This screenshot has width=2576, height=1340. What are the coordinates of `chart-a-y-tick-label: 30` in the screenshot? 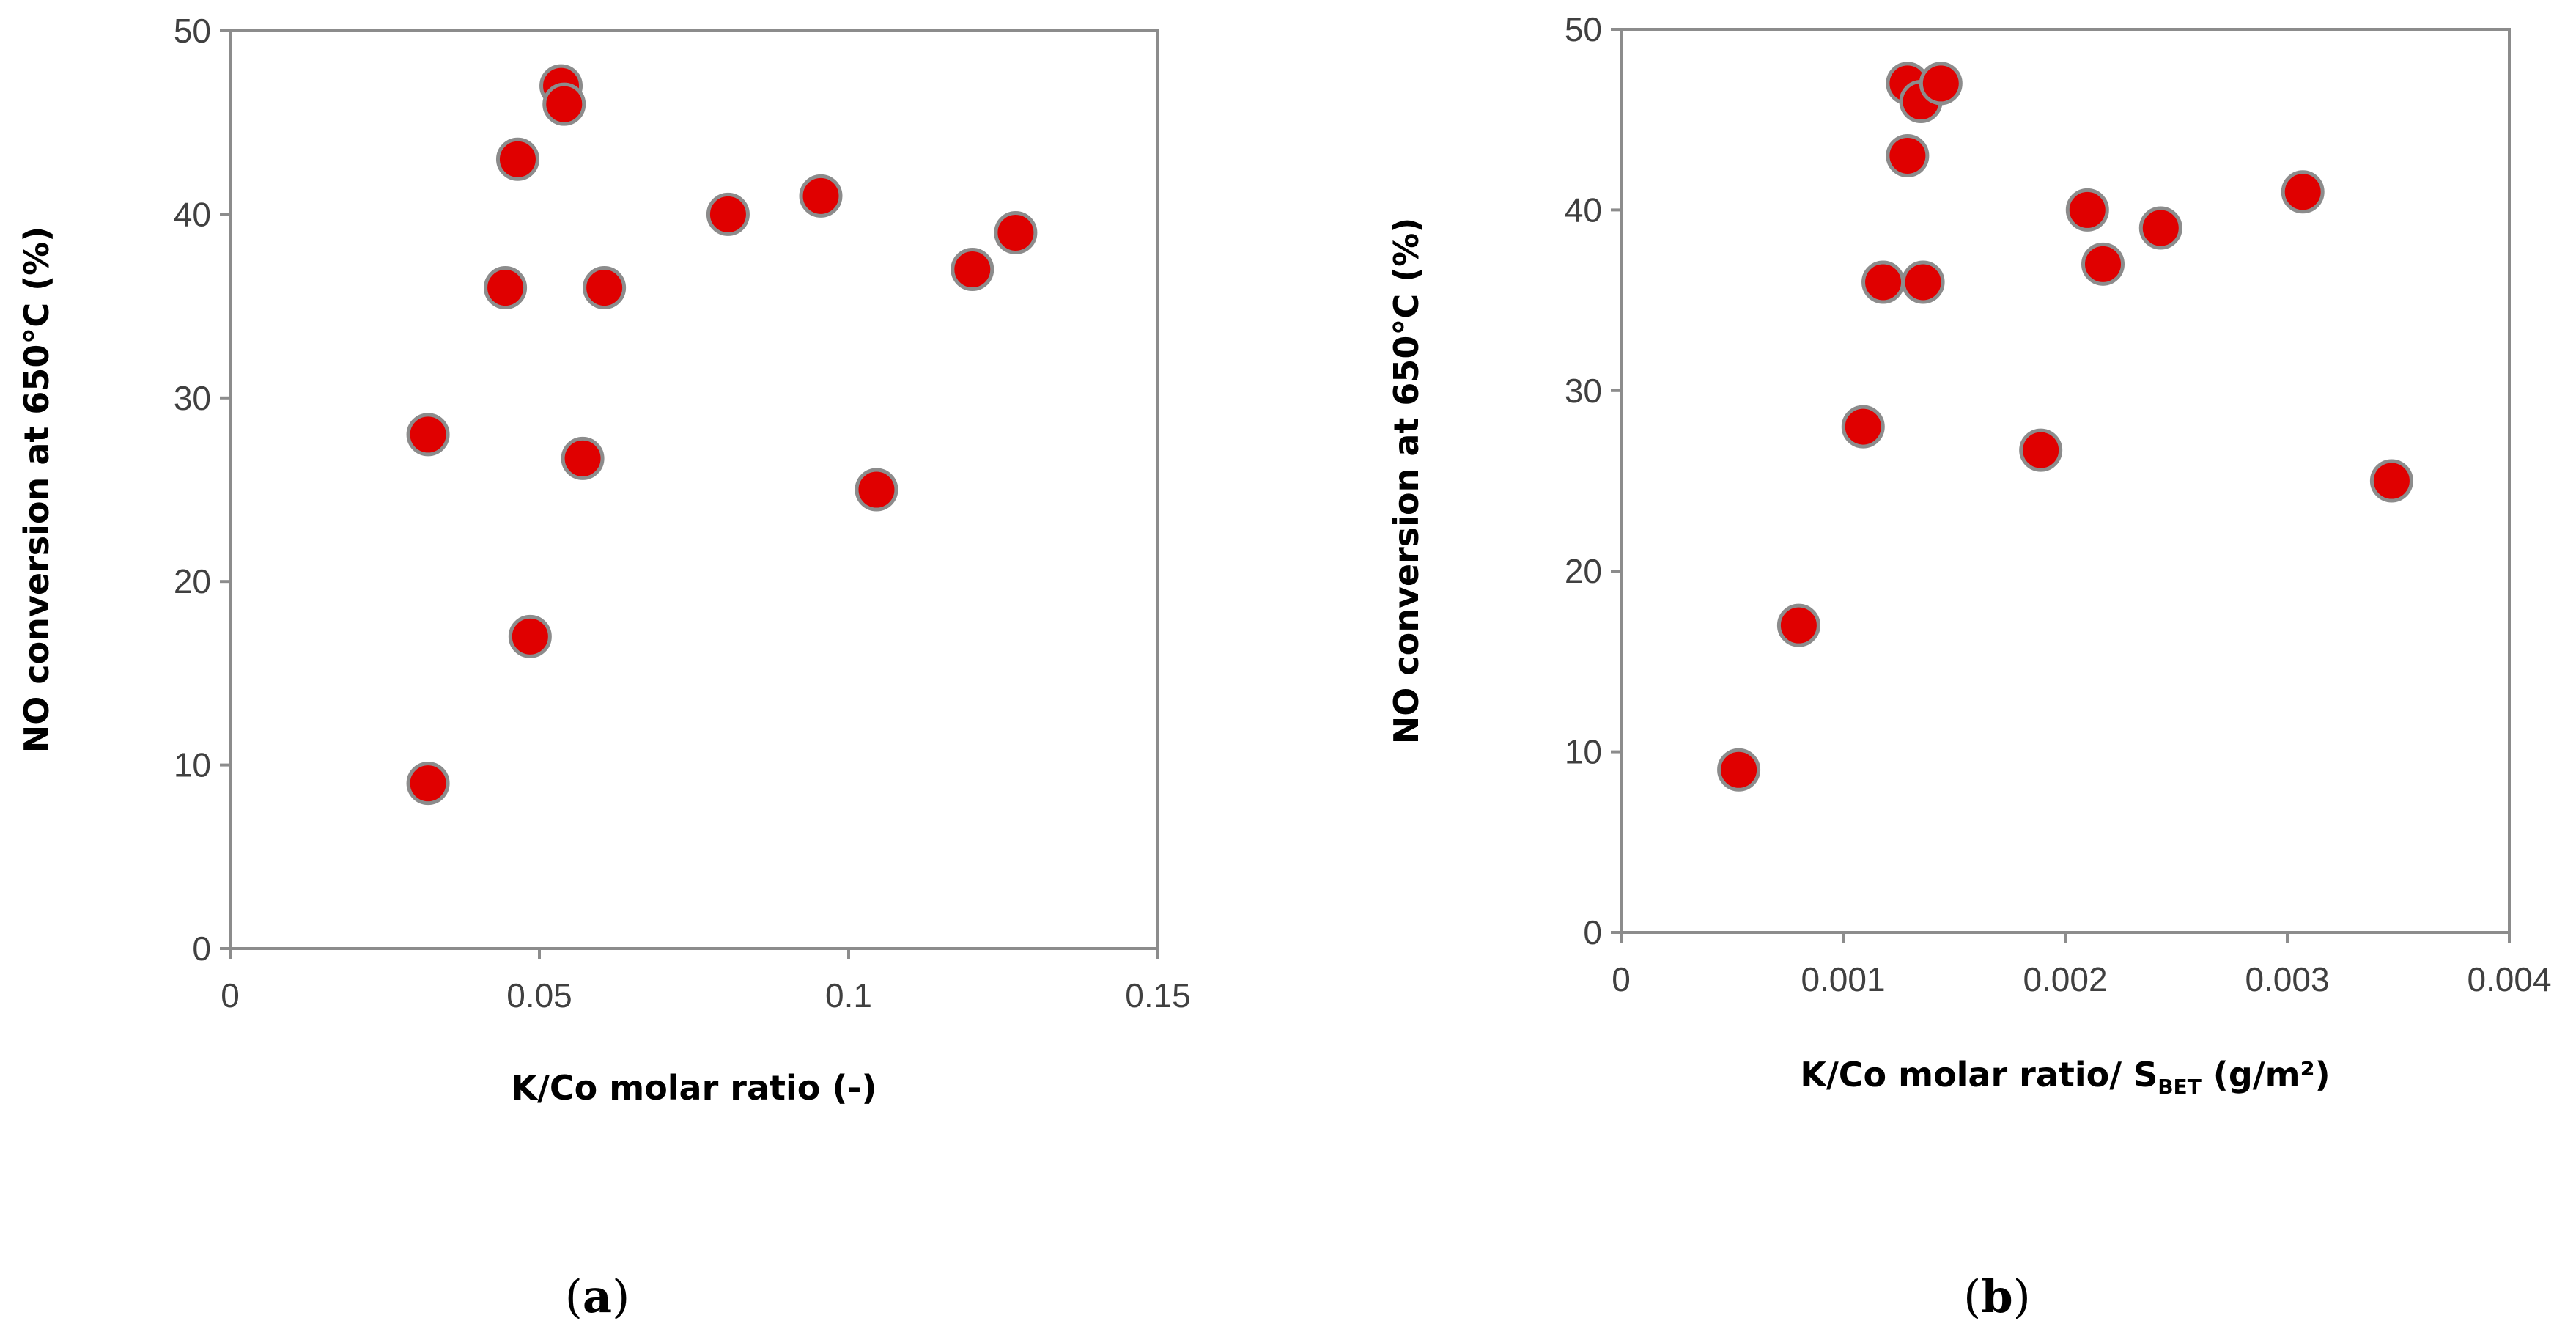 It's located at (192, 398).